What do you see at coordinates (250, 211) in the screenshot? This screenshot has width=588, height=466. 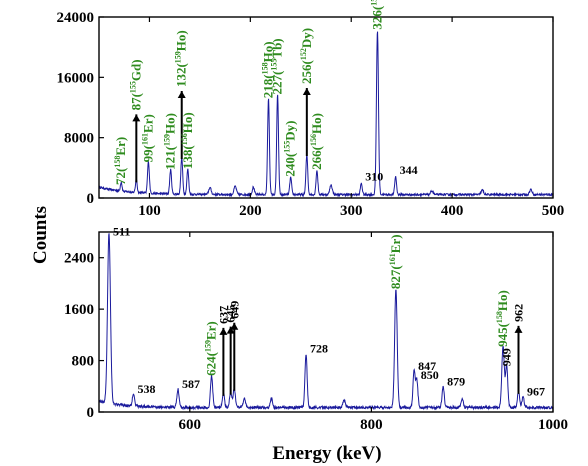 I see `x-tick-label: 200` at bounding box center [250, 211].